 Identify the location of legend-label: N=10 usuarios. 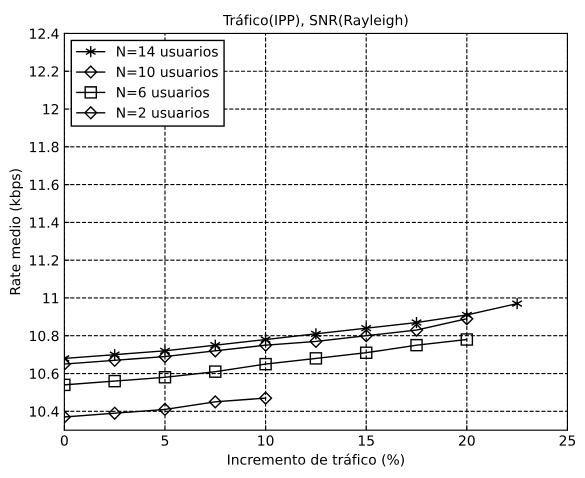
(167, 72).